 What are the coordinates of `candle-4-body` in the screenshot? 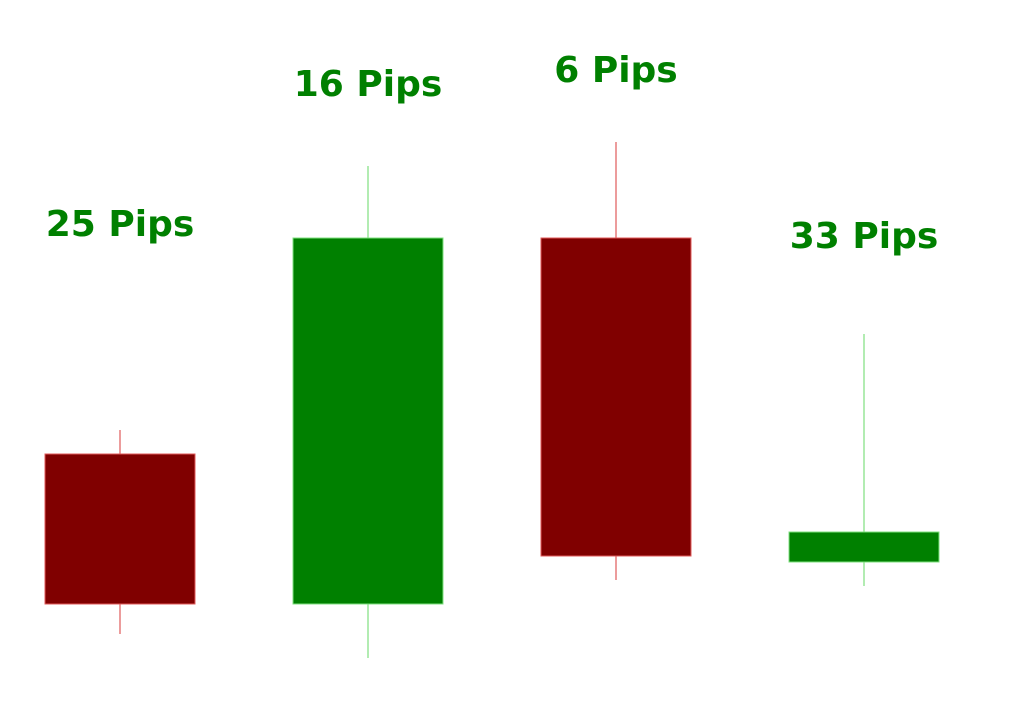 It's located at (864, 547).